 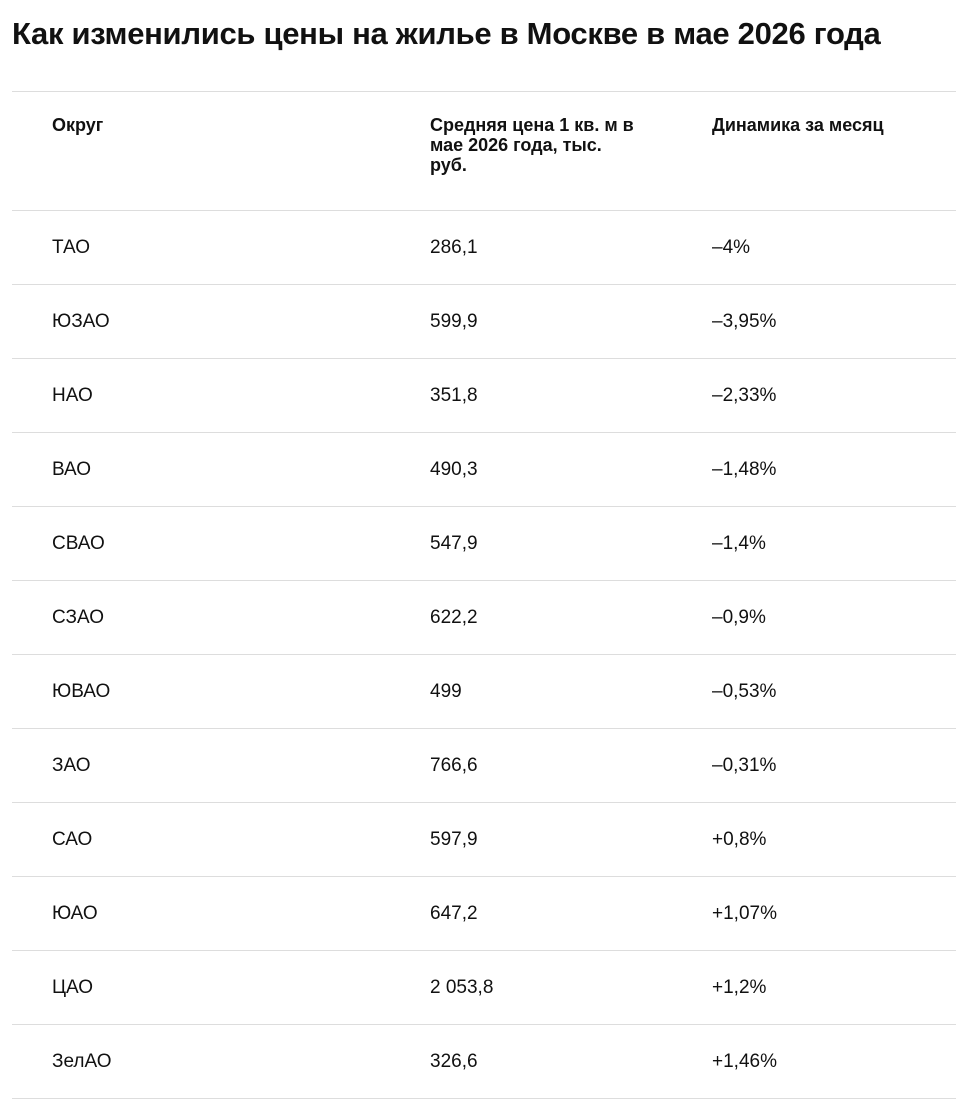 I want to click on table-row: СЗАО 622,2 –0,9%, so click(x=484, y=618).